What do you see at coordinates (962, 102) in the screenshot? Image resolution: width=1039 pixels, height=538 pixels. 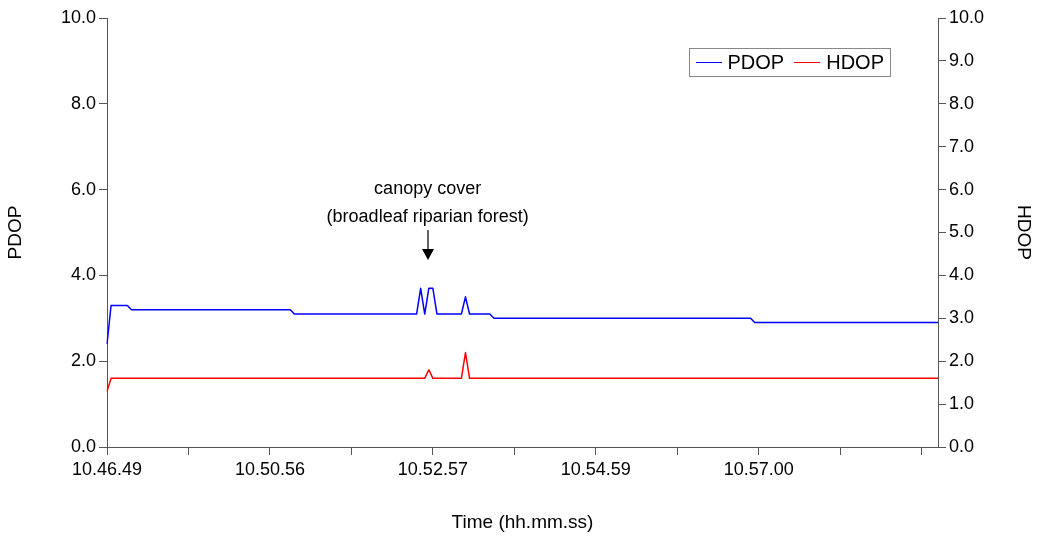 I see `y2-tick-label: 8.0` at bounding box center [962, 102].